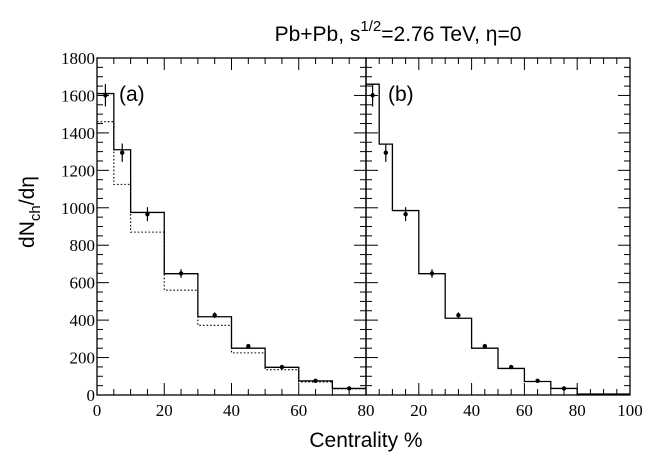  What do you see at coordinates (78, 95) in the screenshot?
I see `y-tick-label: 1600` at bounding box center [78, 95].